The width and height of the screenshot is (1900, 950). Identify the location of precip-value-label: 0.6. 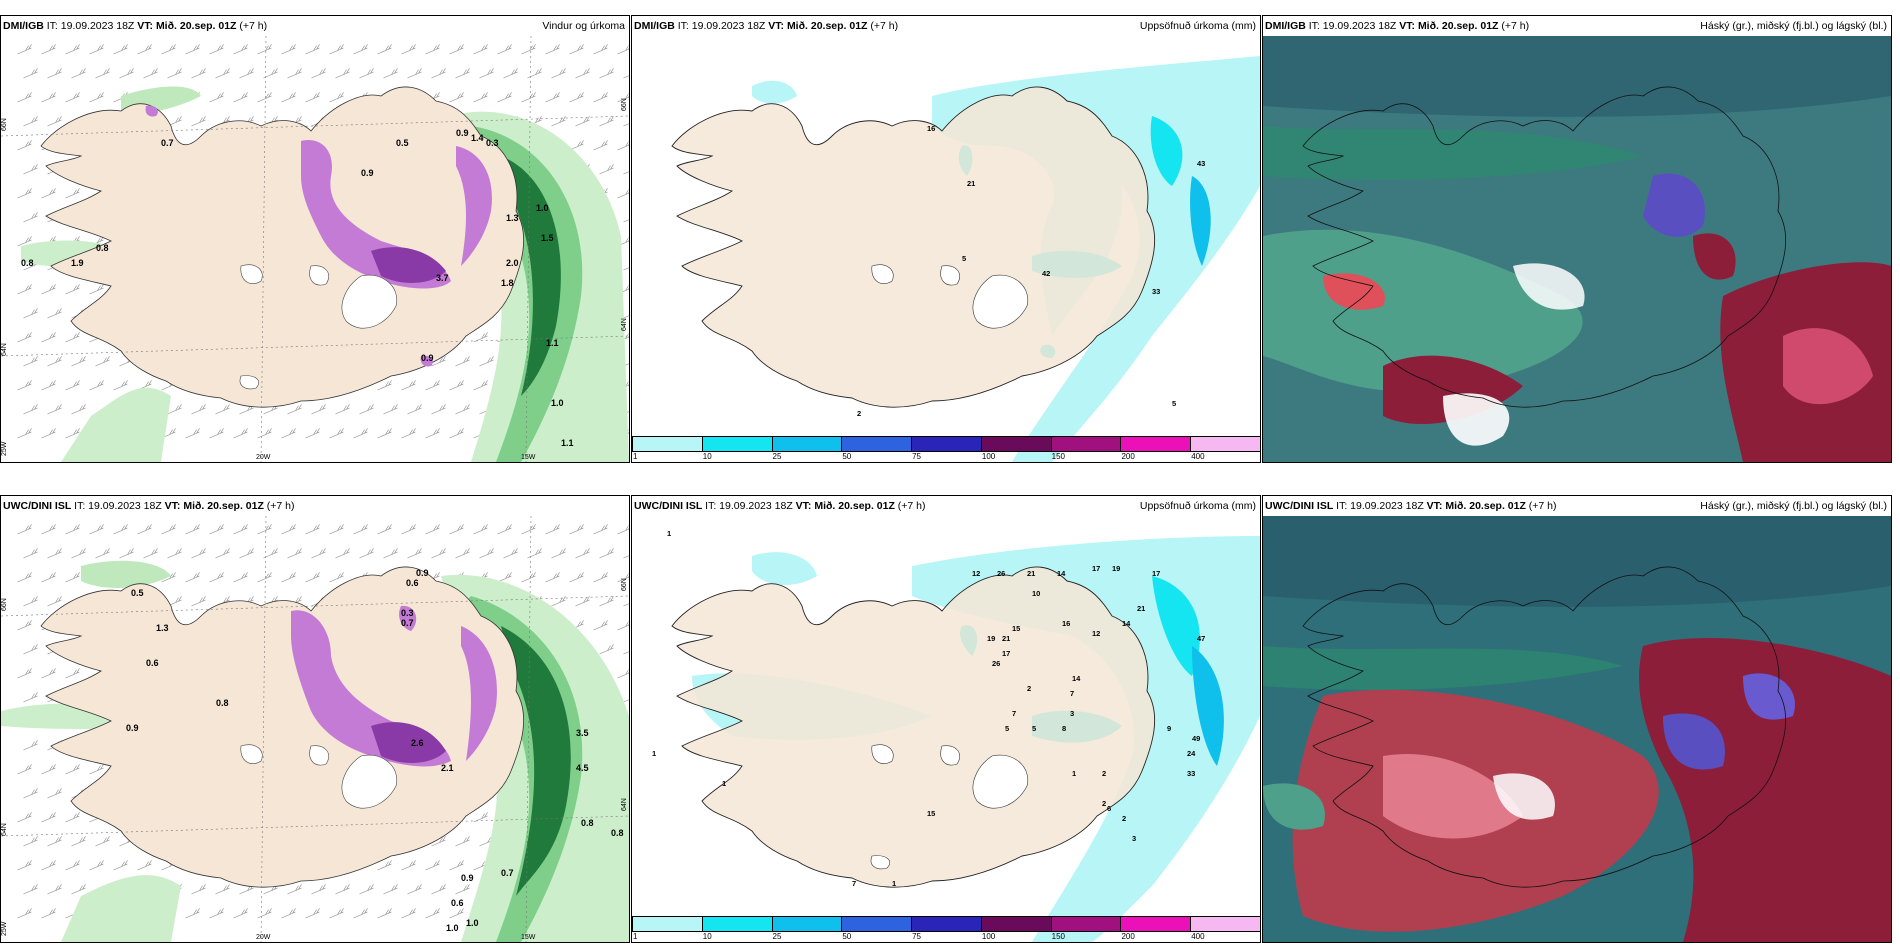
(152, 663).